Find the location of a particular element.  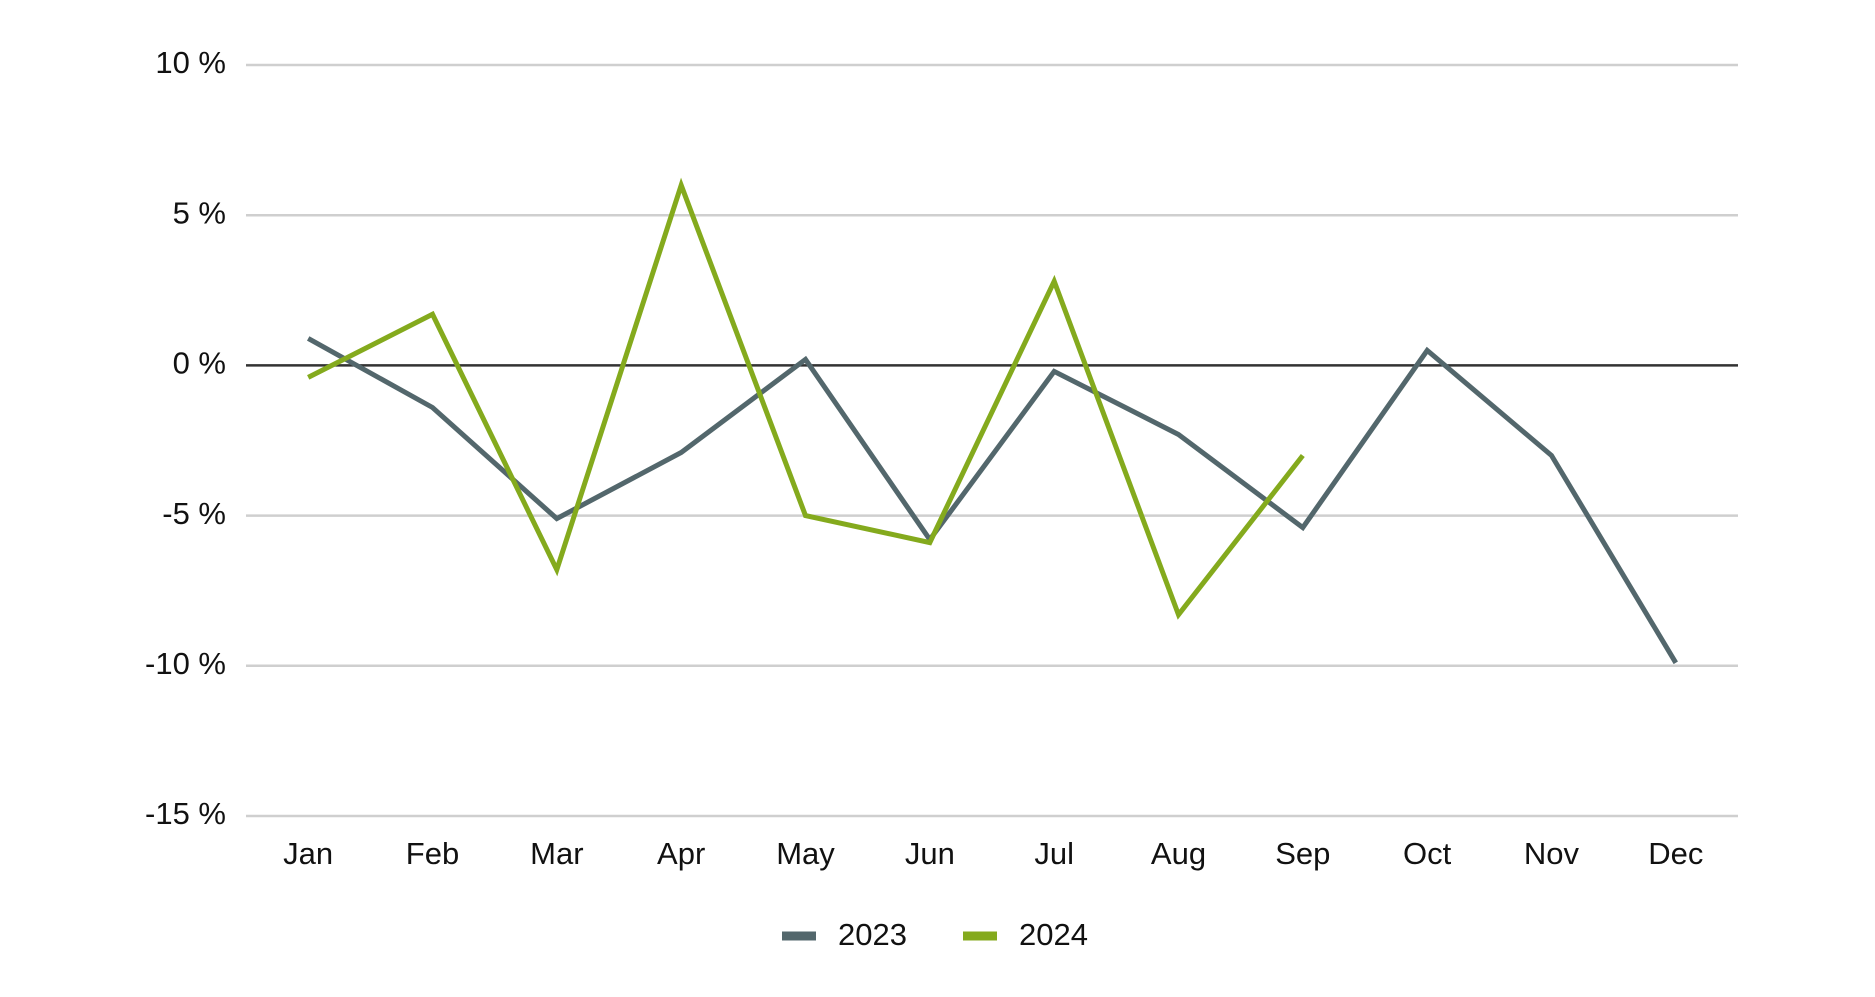

x-tick-label: May is located at coordinates (805, 853).